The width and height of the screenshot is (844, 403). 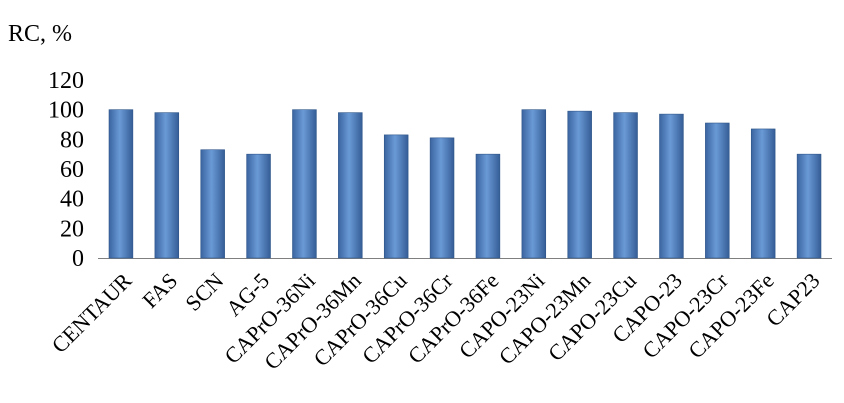 What do you see at coordinates (204, 292) in the screenshot?
I see `category-label: SCN` at bounding box center [204, 292].